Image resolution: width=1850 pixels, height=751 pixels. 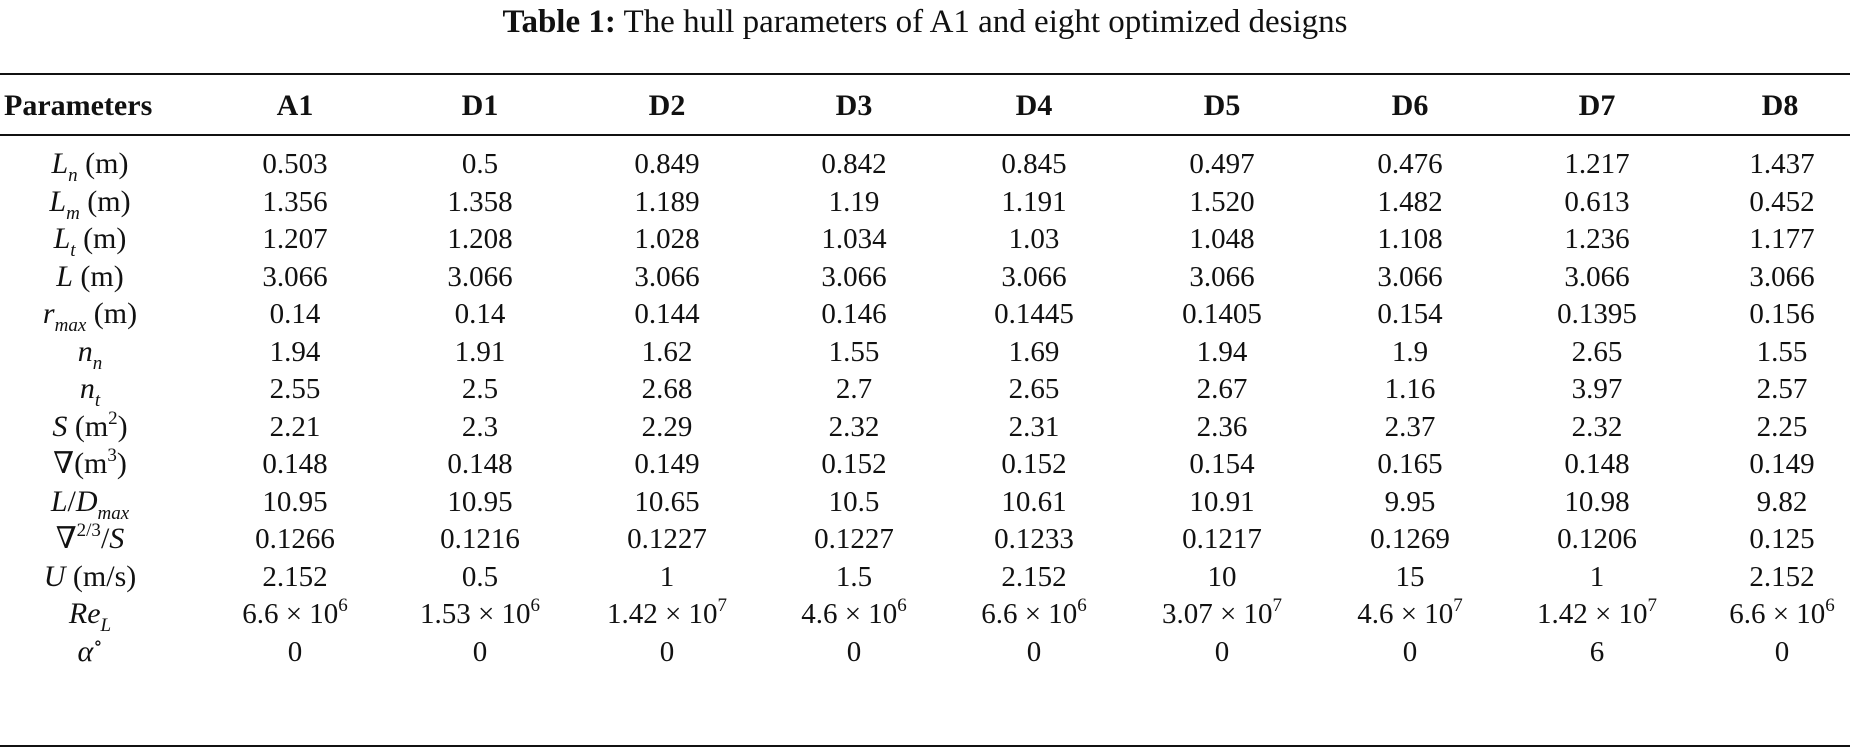 What do you see at coordinates (90, 202) in the screenshot?
I see `parameter-cell: Lm (m)` at bounding box center [90, 202].